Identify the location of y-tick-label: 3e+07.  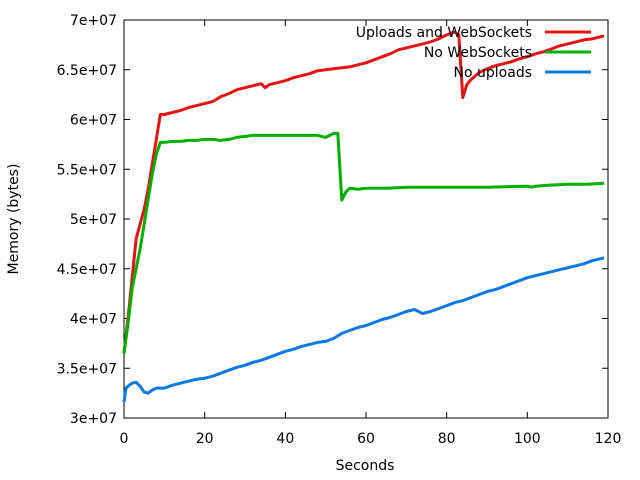
(93, 419).